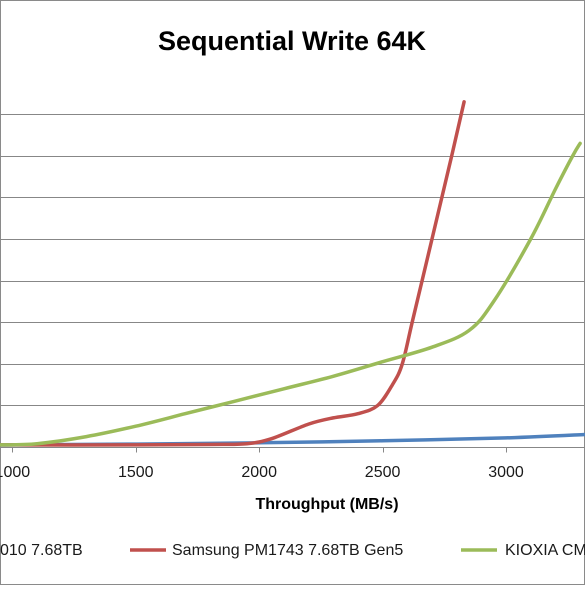 Image resolution: width=585 pixels, height=590 pixels. What do you see at coordinates (259, 472) in the screenshot?
I see `x-tick-label-2000: 2000` at bounding box center [259, 472].